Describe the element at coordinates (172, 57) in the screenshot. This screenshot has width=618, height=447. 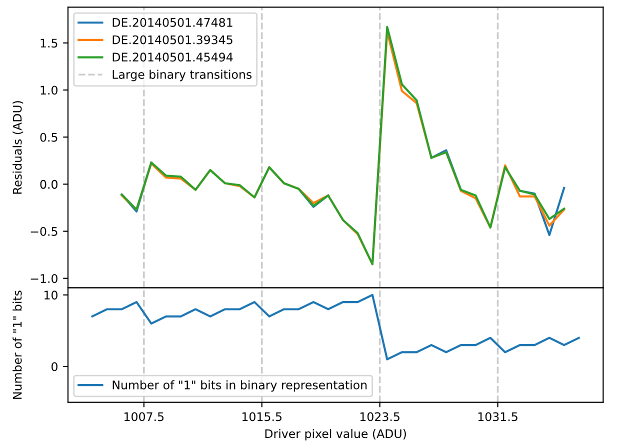
I see `legend-label: DE.20140501.45494` at that location.